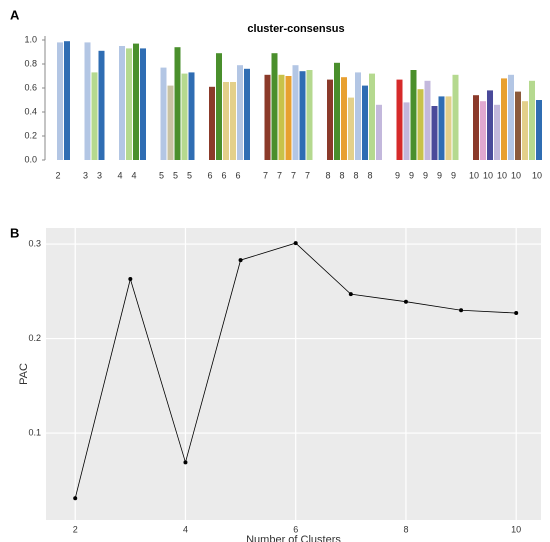  What do you see at coordinates (293, 538) in the screenshot?
I see `x-axis-label: Number of Clusters` at bounding box center [293, 538].